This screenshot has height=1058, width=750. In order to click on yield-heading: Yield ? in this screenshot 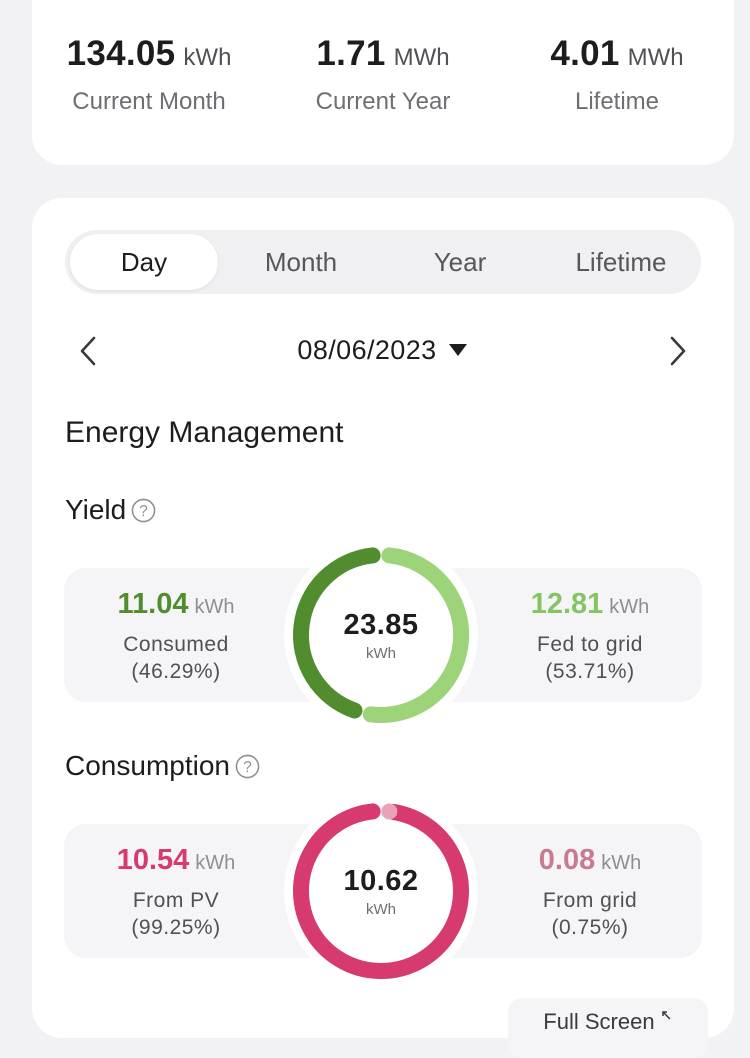, I will do `click(110, 510)`.